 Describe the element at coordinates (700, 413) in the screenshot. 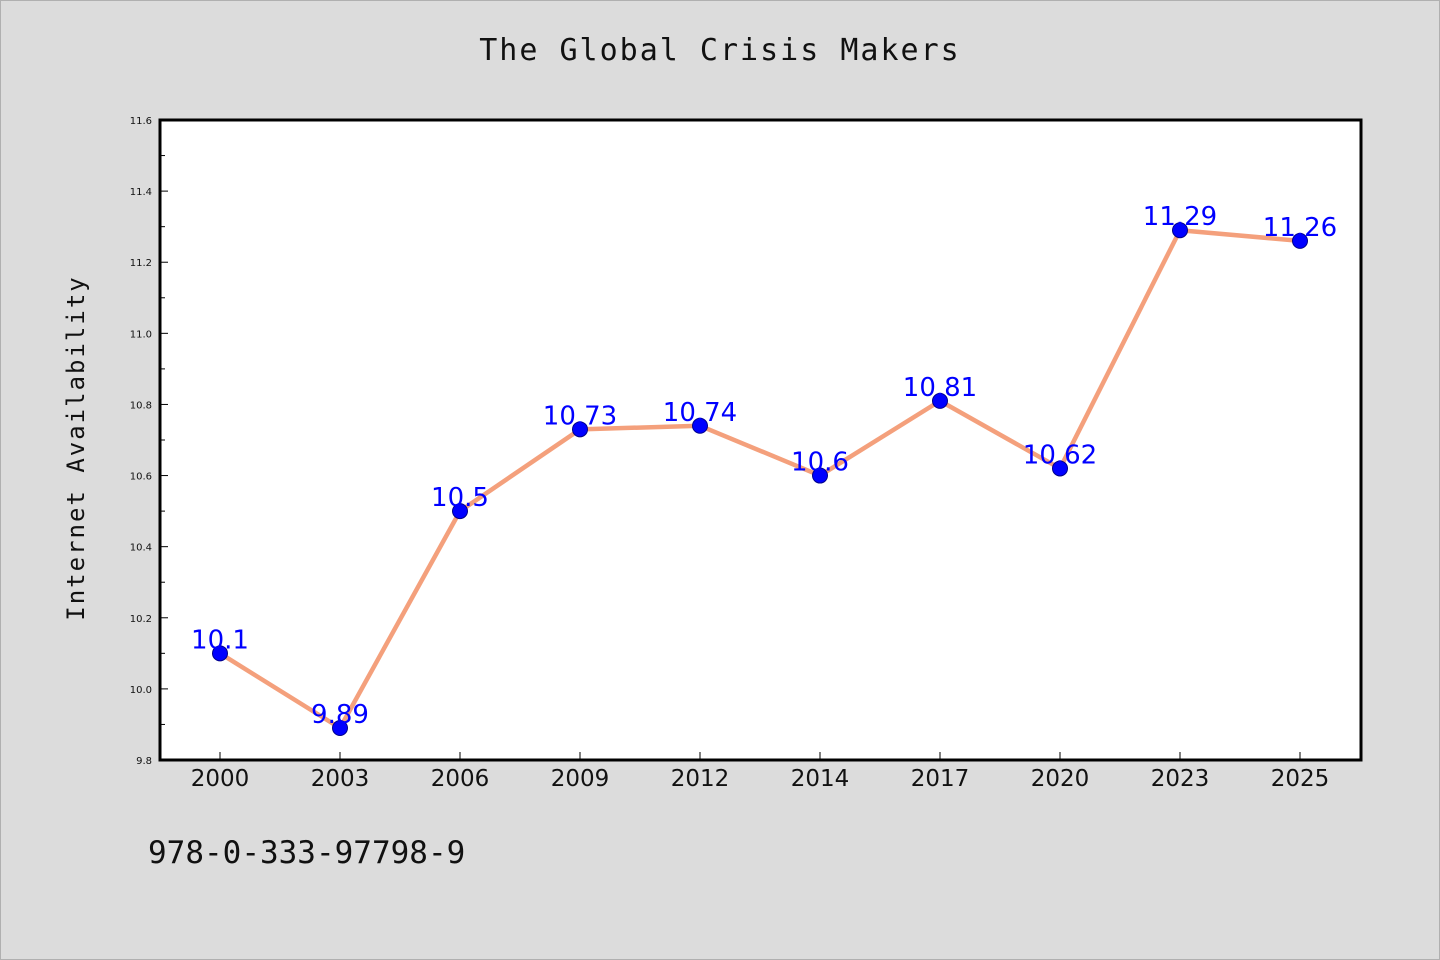

I see `data-label: 10.74` at that location.